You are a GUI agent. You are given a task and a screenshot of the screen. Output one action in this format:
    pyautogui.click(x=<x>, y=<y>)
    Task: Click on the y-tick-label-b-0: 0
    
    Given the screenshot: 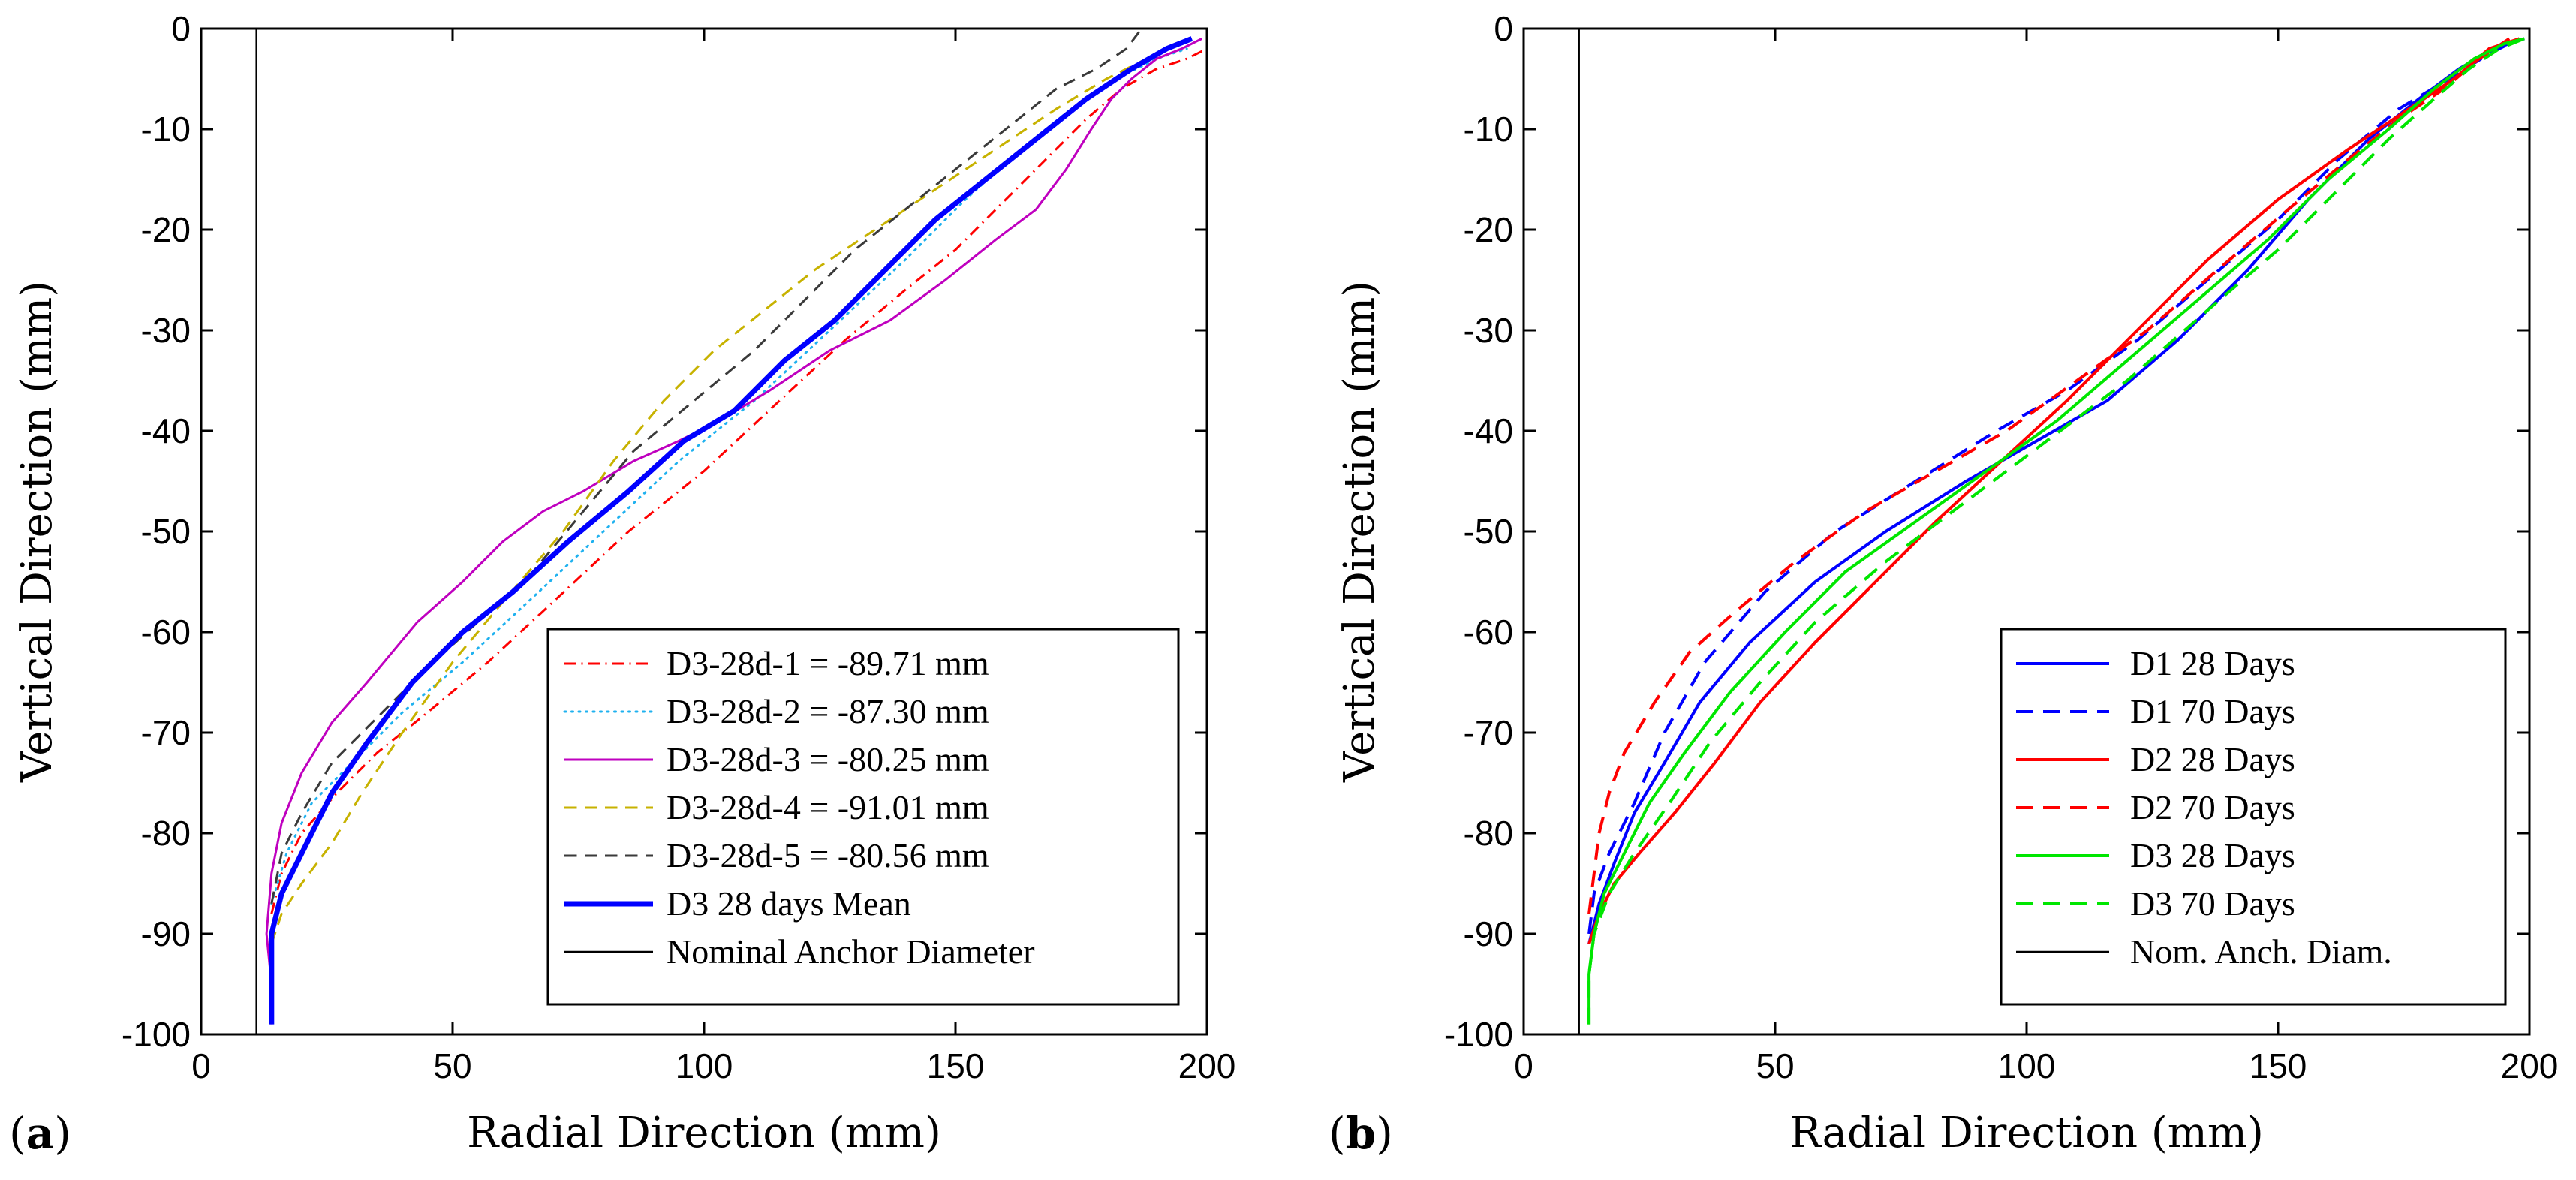 What is the action you would take?
    pyautogui.click(x=1503, y=28)
    